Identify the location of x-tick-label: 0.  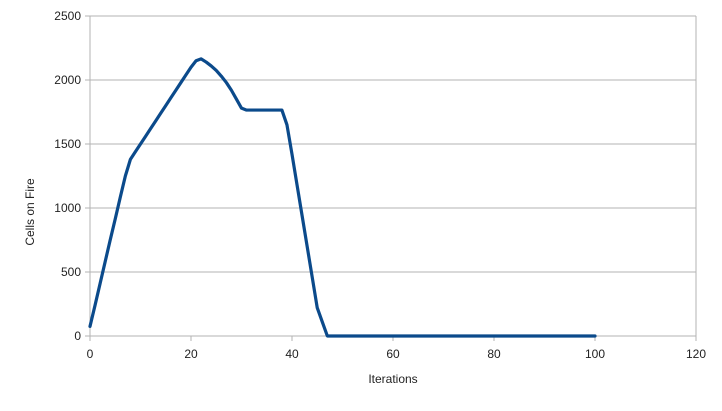
(90, 354).